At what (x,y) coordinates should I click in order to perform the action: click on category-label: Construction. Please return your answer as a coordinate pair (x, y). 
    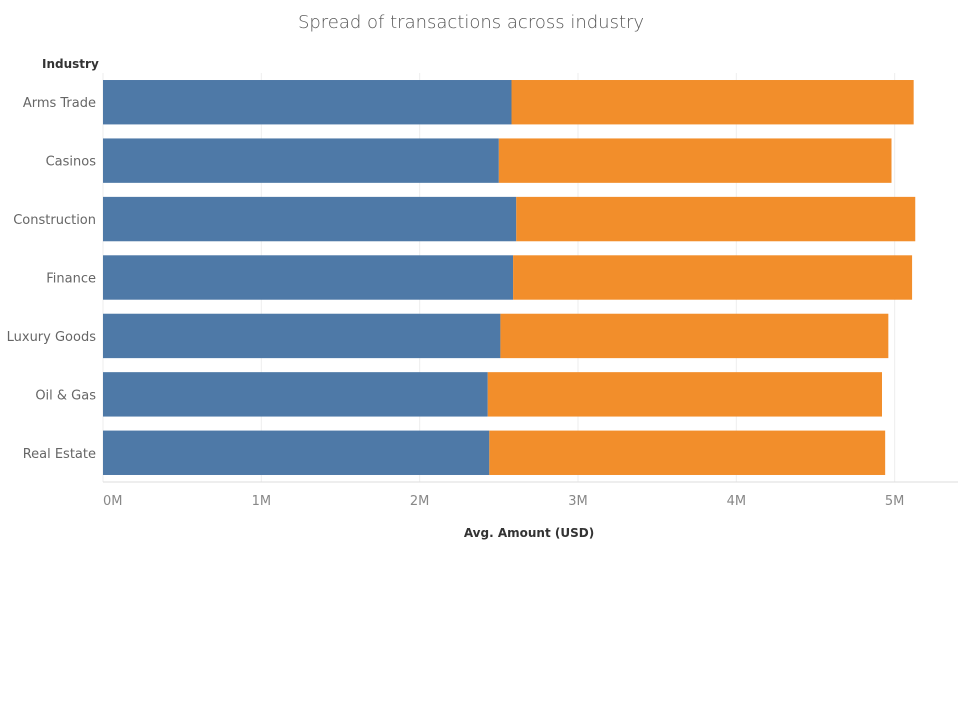
    Looking at the image, I should click on (54, 220).